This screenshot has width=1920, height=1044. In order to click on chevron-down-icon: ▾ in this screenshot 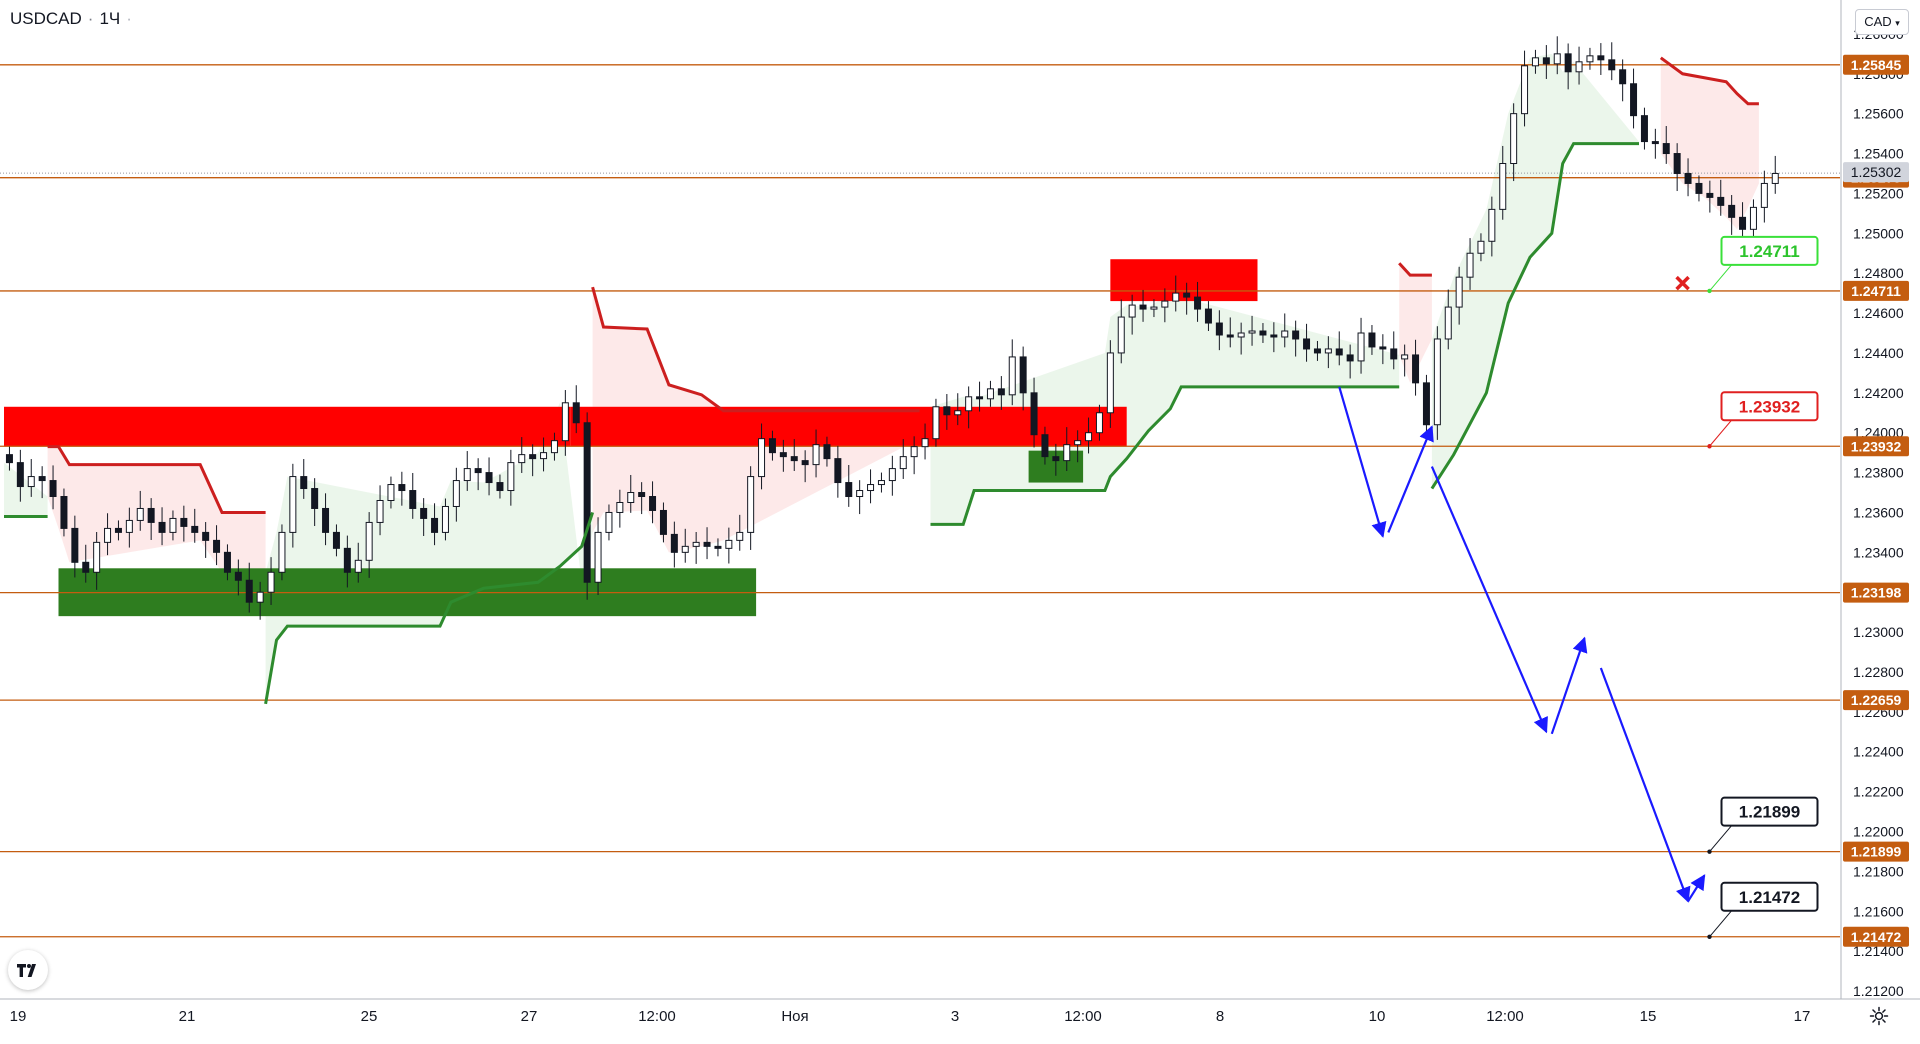, I will do `click(1897, 23)`.